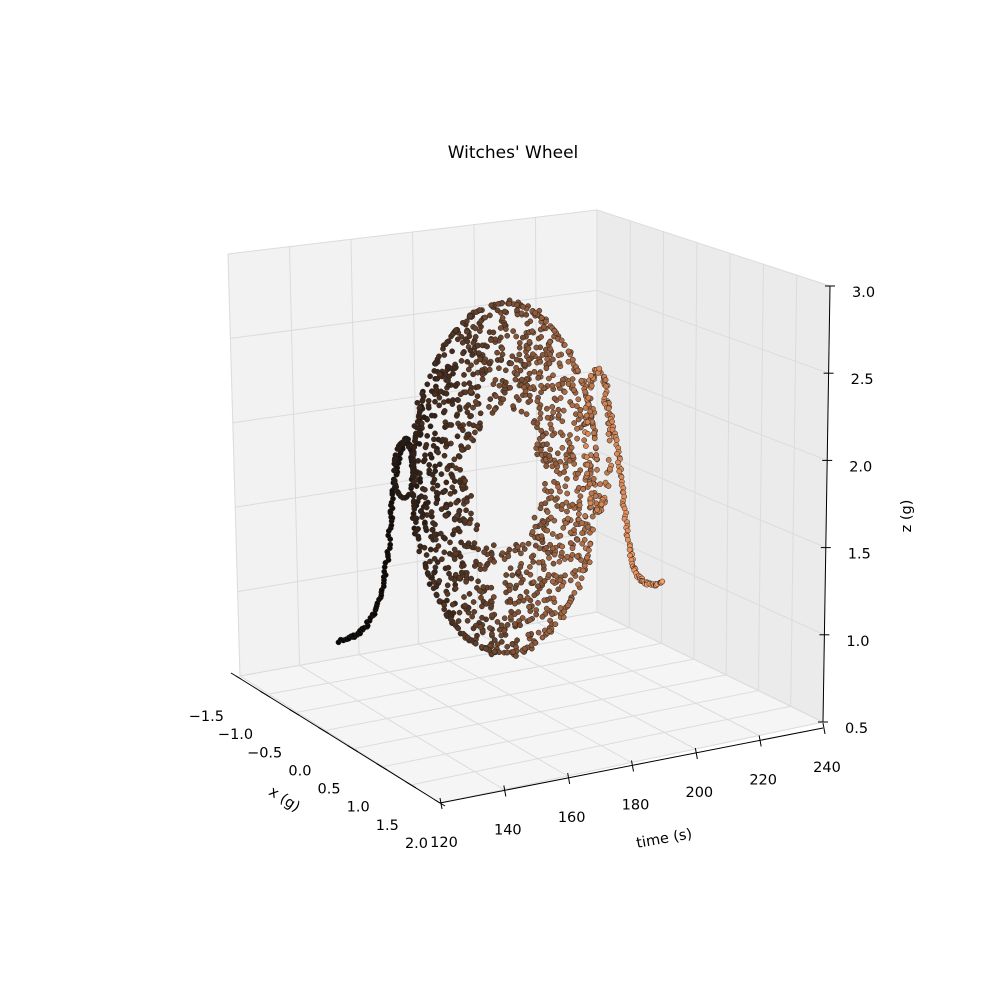  Describe the element at coordinates (531, 583) in the screenshot. I see `wall-grid-line-z` at that location.